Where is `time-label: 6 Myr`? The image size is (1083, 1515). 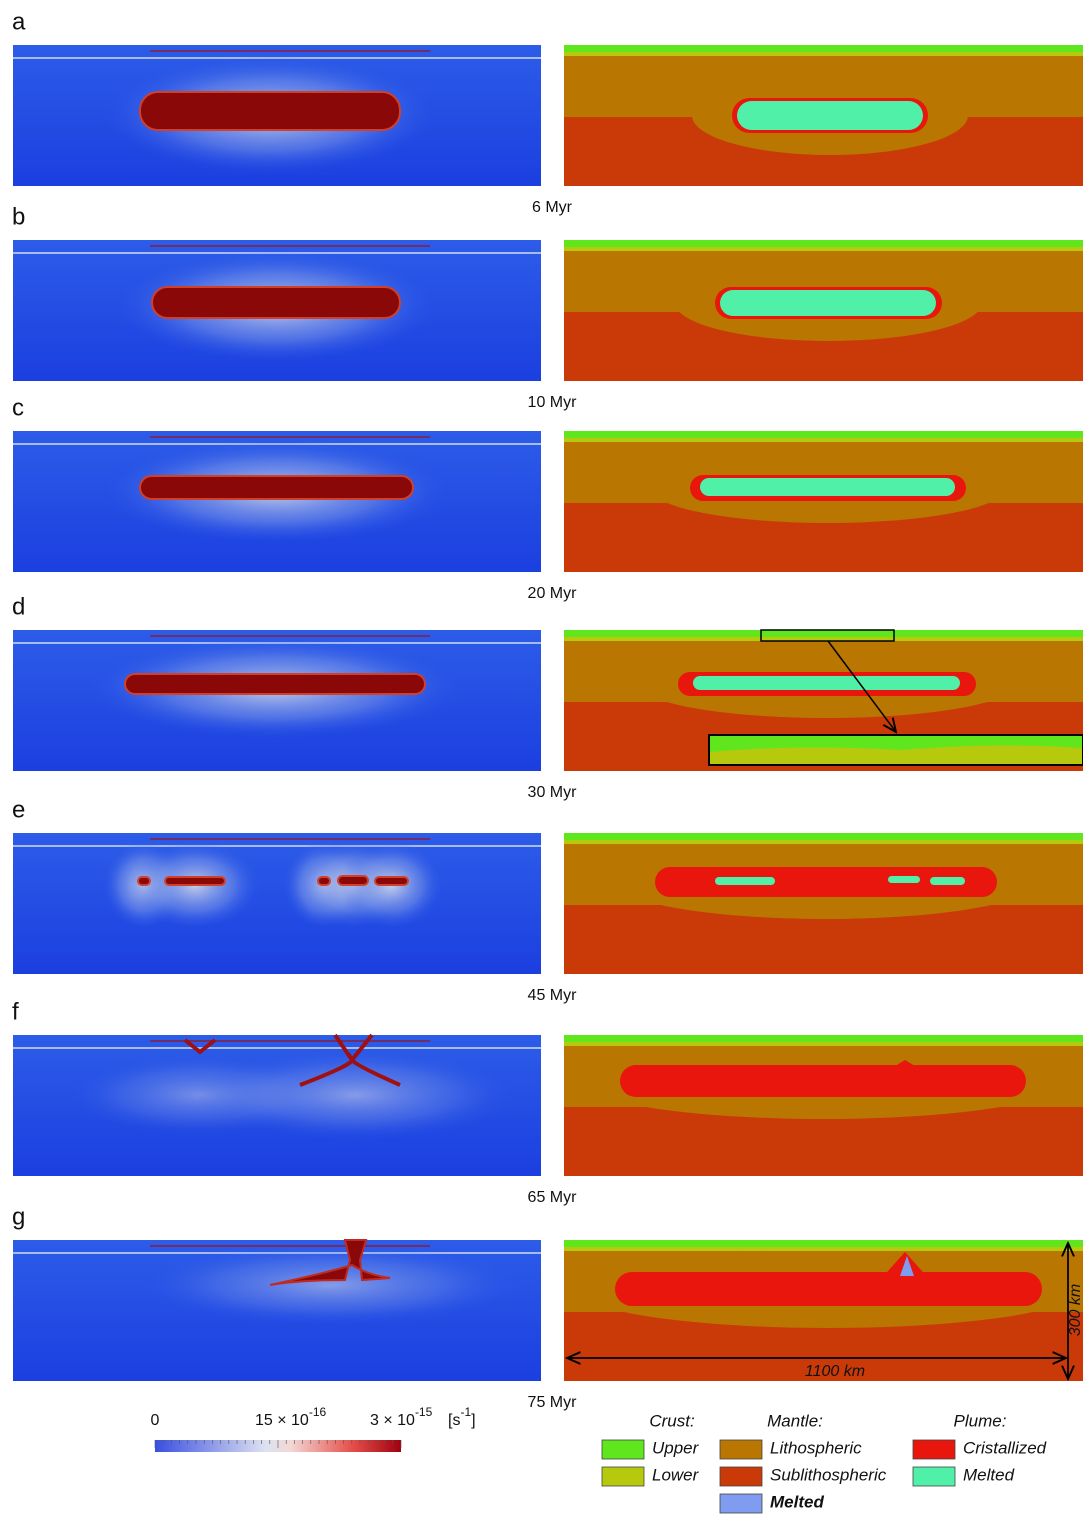 time-label: 6 Myr is located at coordinates (552, 207).